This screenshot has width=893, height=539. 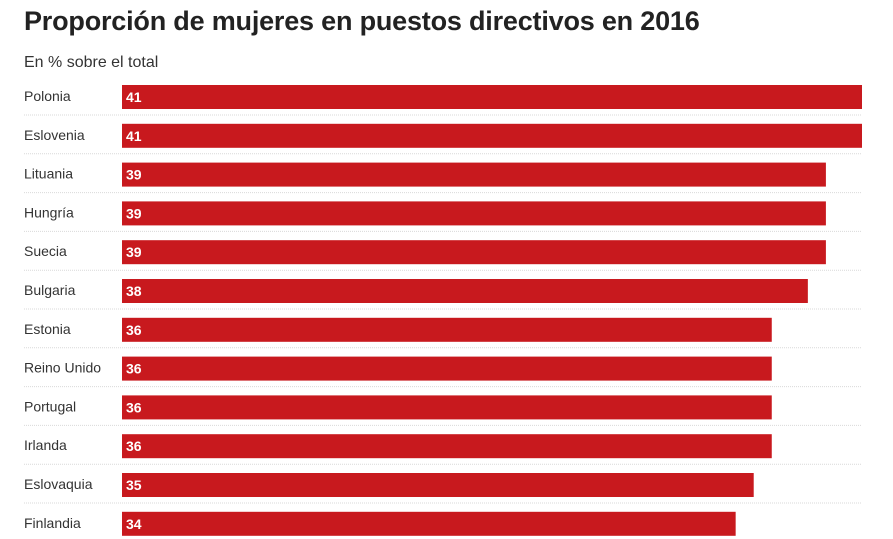 I want to click on category-label: Eslovenia, so click(x=54, y=135).